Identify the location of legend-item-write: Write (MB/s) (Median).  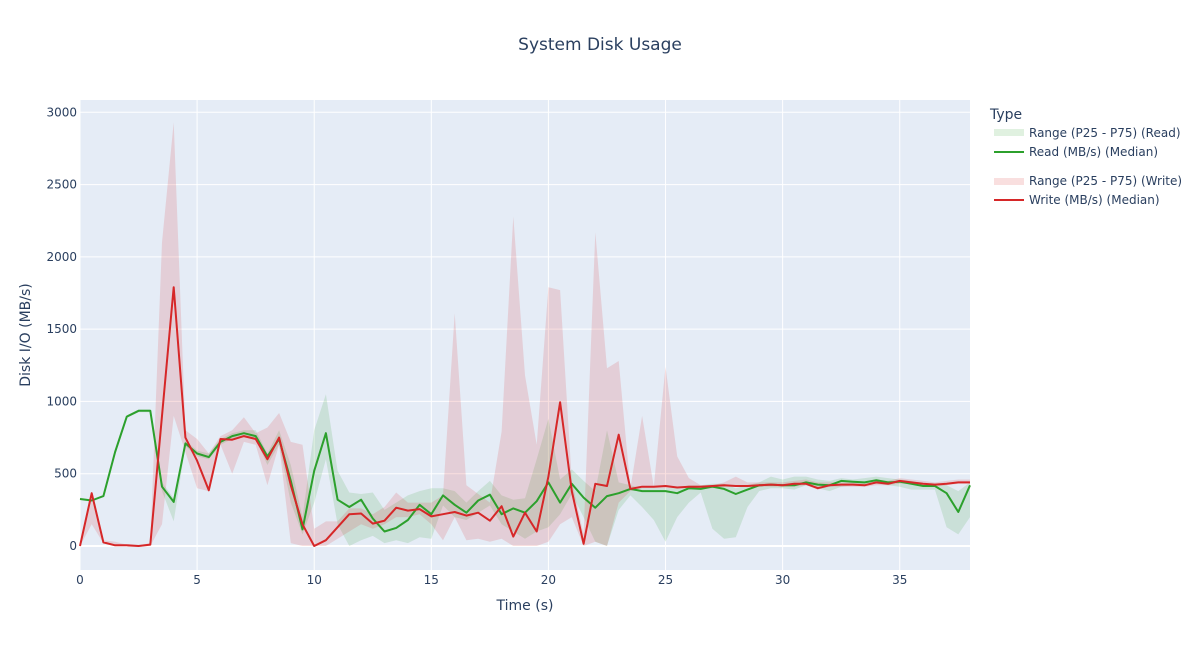
(1077, 200).